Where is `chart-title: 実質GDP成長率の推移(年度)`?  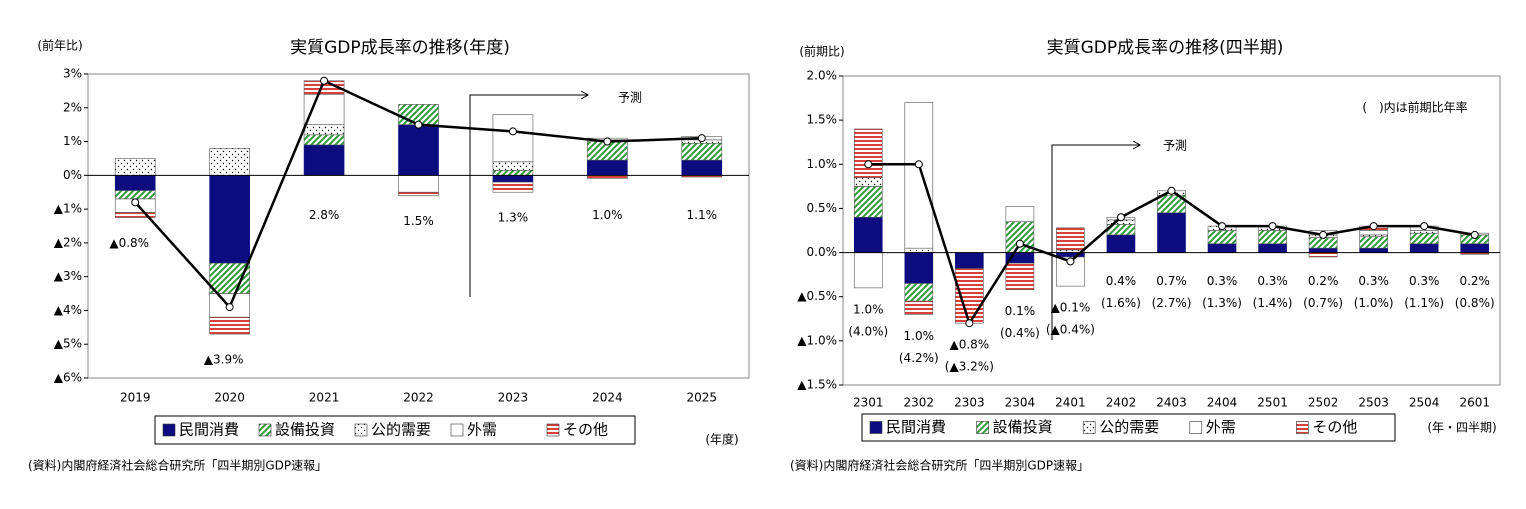
chart-title: 実質GDP成長率の推移(年度) is located at coordinates (400, 48).